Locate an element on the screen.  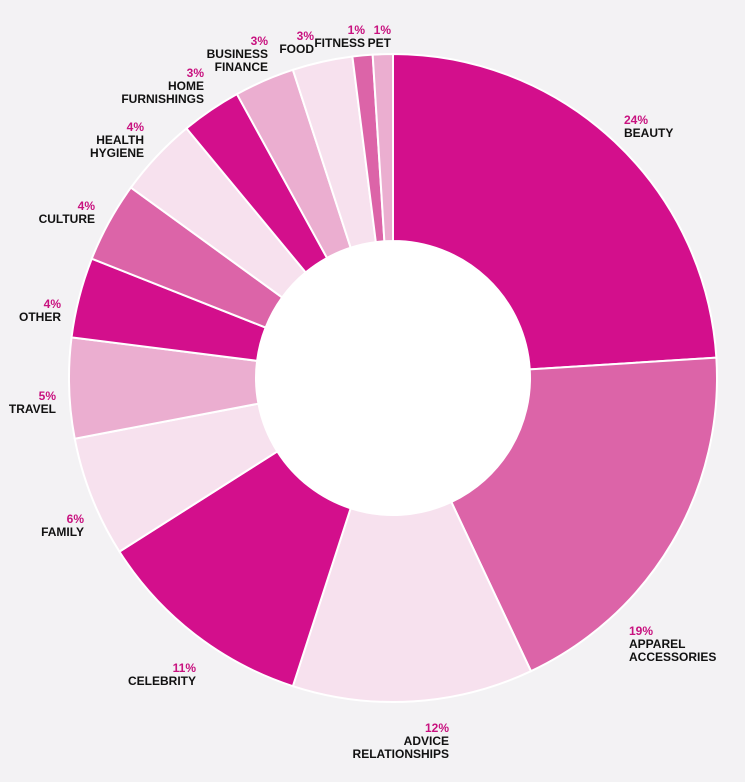
label-pet: 1%PET is located at coordinates (380, 36).